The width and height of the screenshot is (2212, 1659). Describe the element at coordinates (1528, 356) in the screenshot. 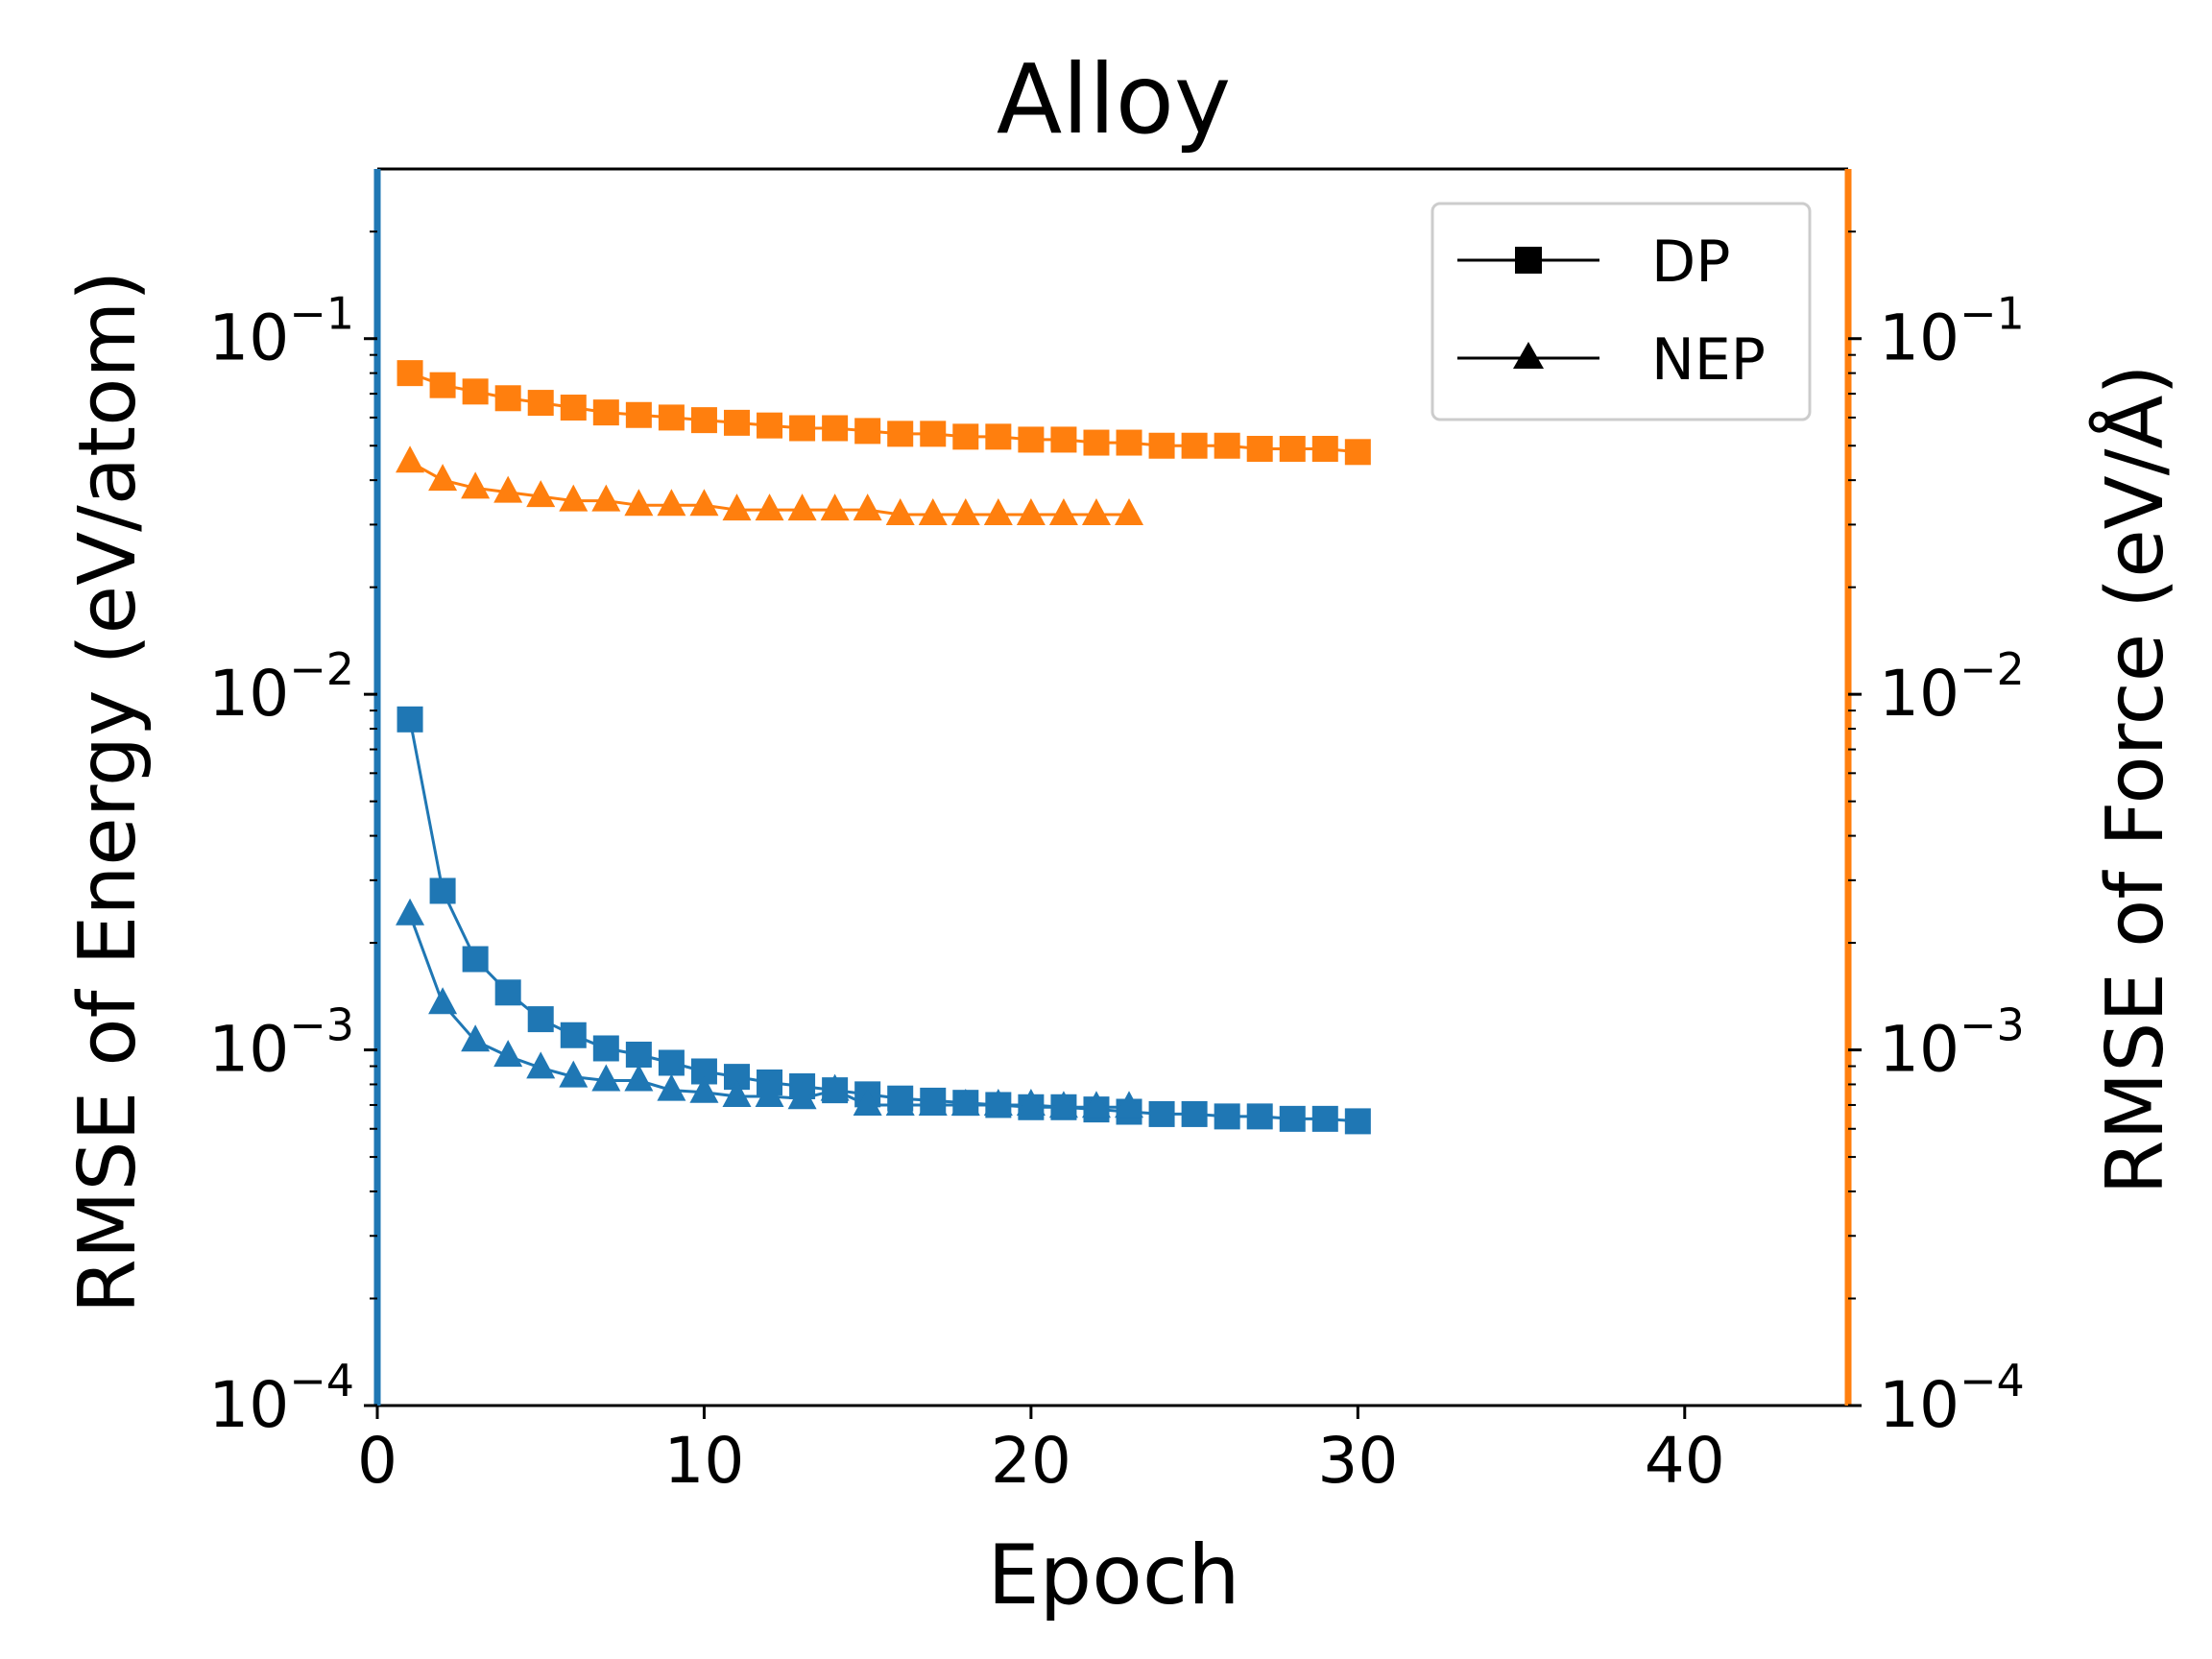

I see `legend-nep-triangle-marker` at that location.